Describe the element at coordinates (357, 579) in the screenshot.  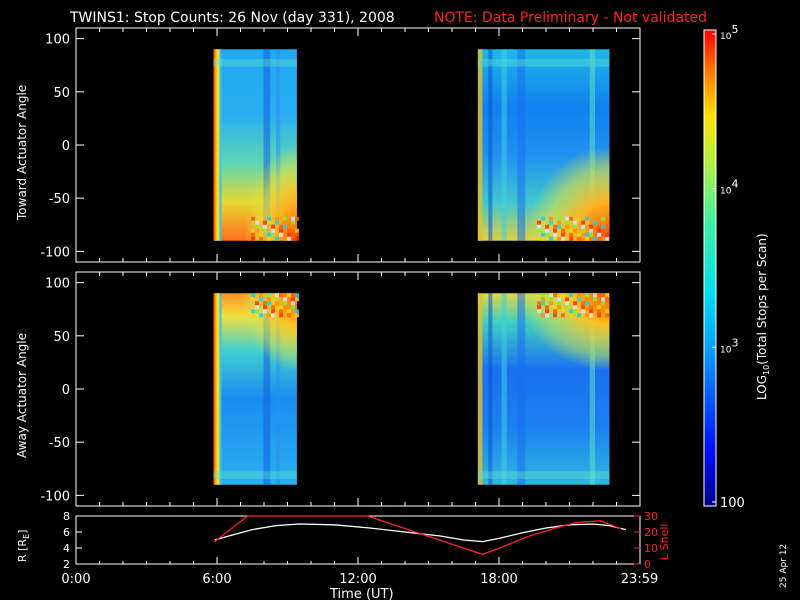
I see `x-tick-label: 12:00` at that location.